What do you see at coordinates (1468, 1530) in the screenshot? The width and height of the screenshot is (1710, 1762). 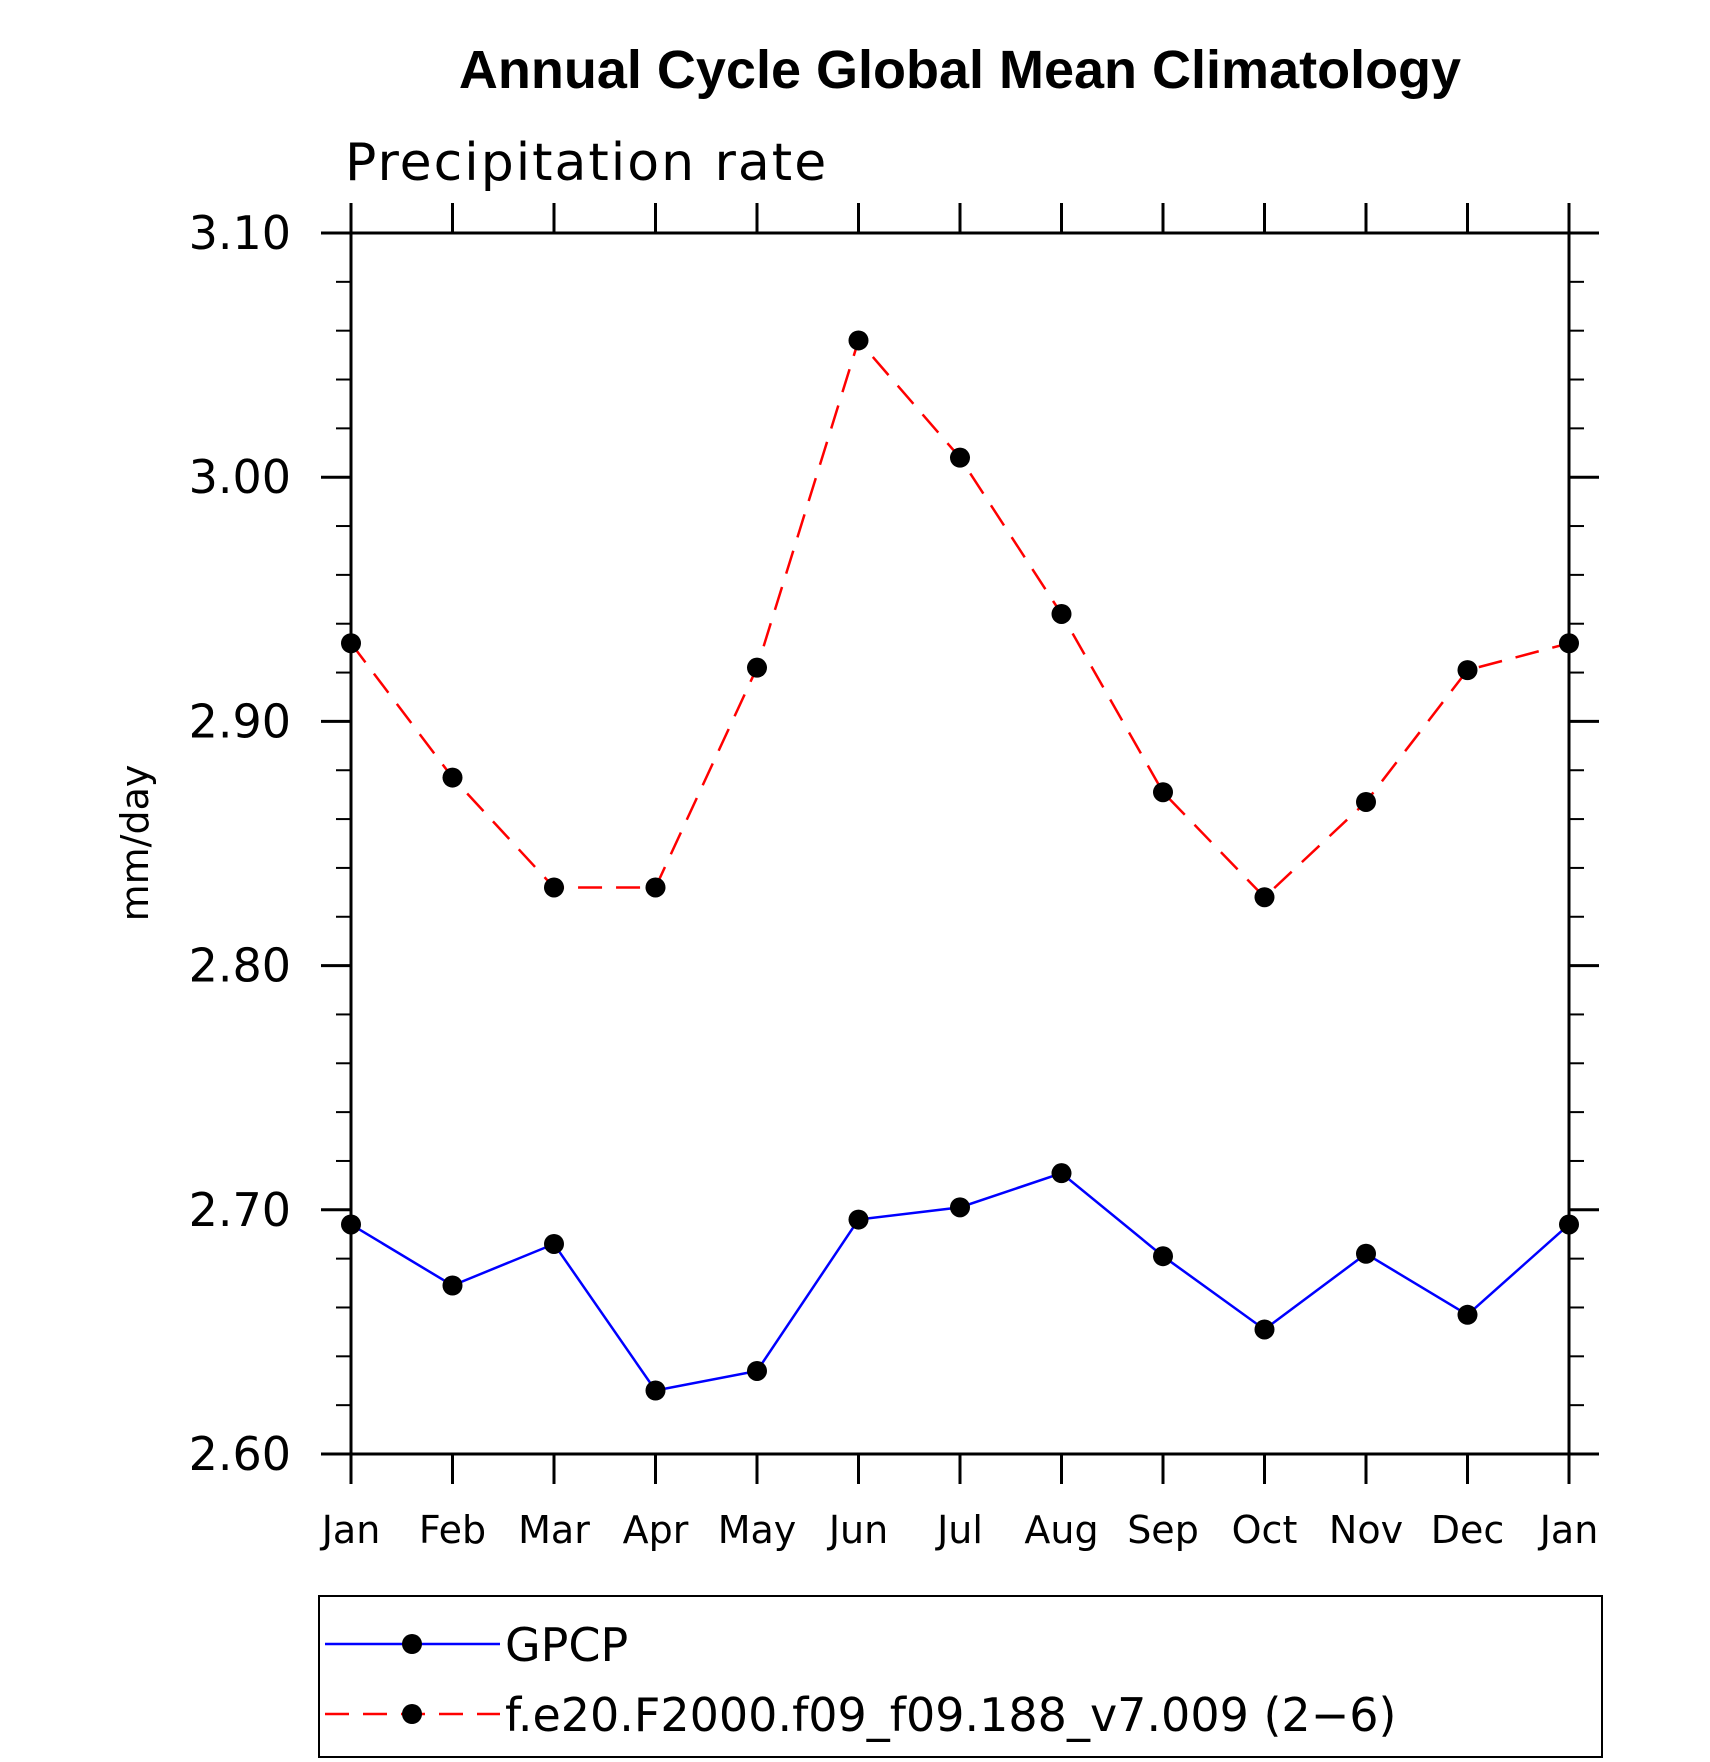 I see `x-tick-label: Dec` at bounding box center [1468, 1530].